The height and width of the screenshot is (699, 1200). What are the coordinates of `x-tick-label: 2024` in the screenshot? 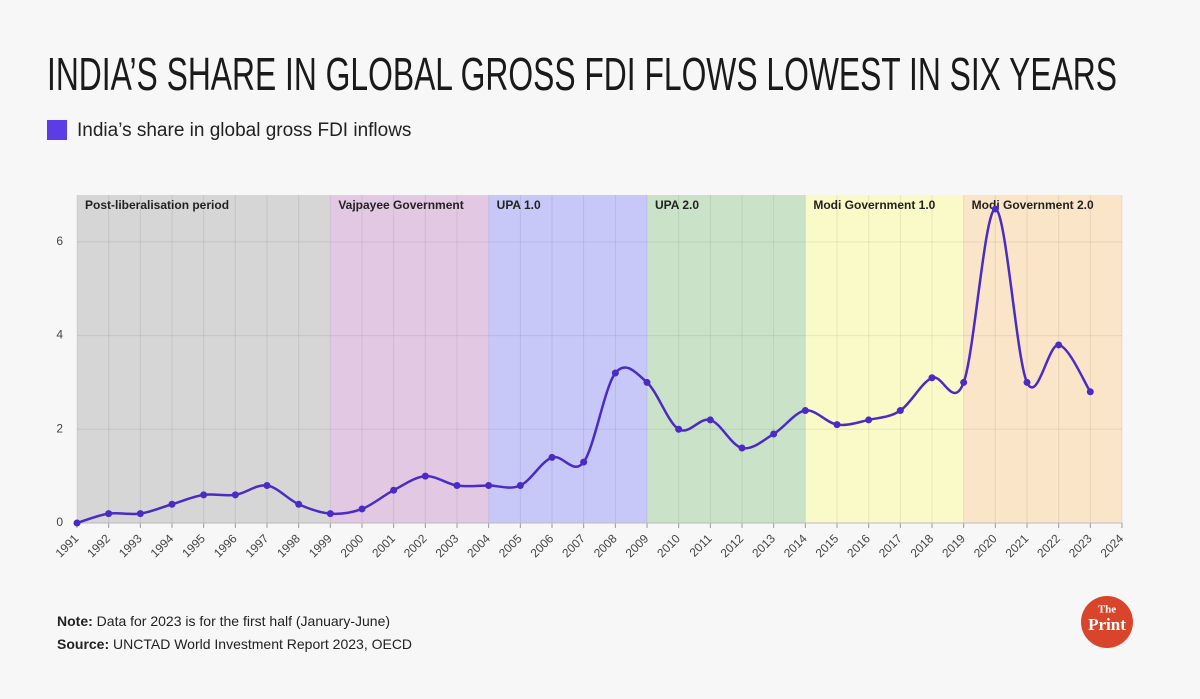 It's located at (1112, 545).